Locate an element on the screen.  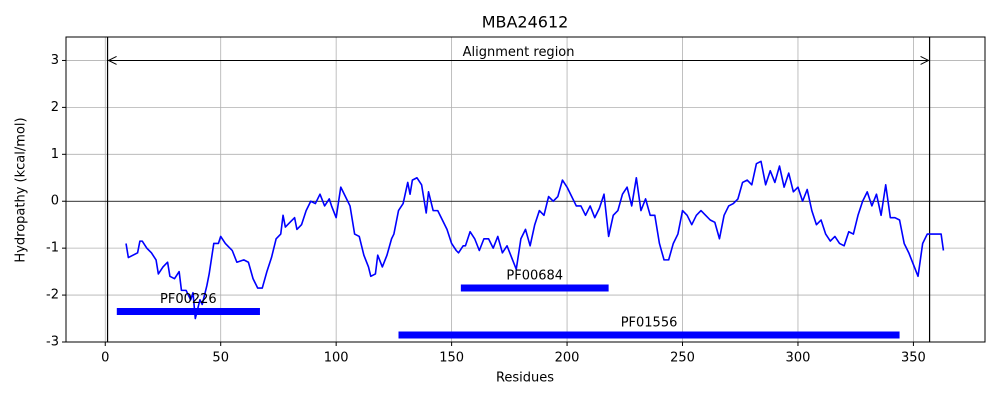
x-tick-label: 350 is located at coordinates (913, 358).